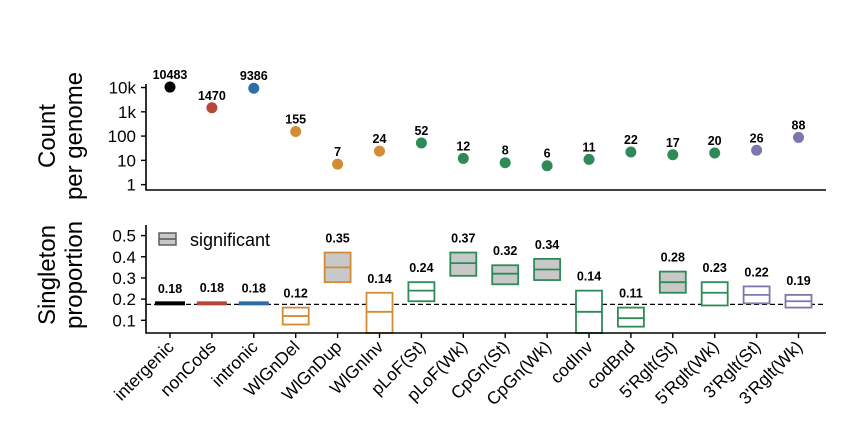 The height and width of the screenshot is (439, 858). I want to click on legend: significant, so click(214, 240).